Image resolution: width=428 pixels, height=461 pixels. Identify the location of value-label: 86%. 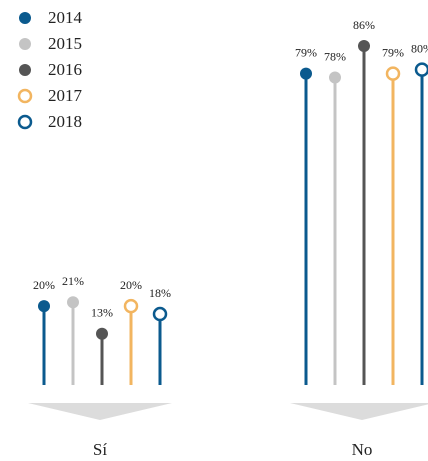
(364, 25).